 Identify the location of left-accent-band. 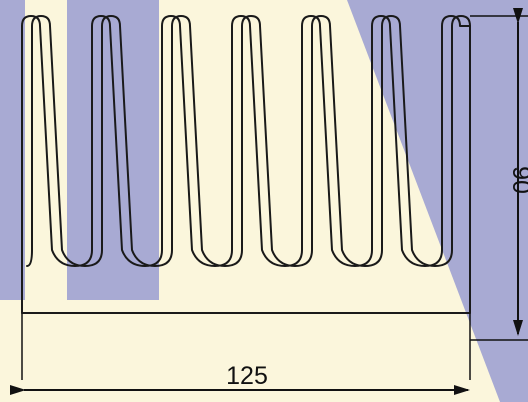
(12, 150).